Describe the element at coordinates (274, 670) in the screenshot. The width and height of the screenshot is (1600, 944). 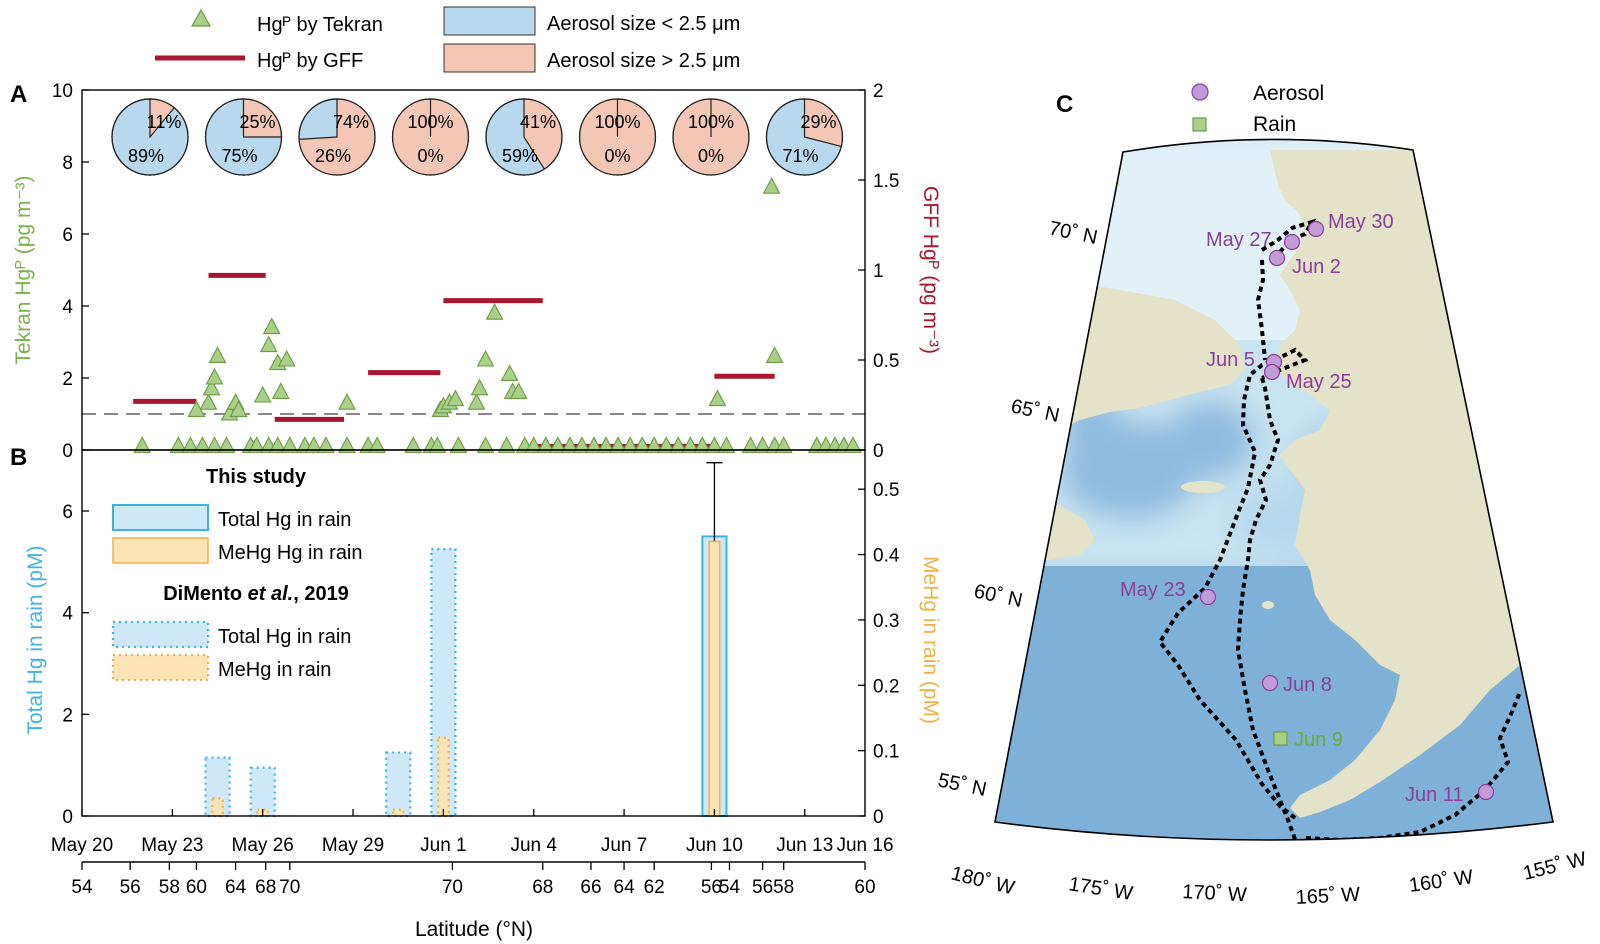
I see `legend-mehg-label-dimento: MeHg in rain` at that location.